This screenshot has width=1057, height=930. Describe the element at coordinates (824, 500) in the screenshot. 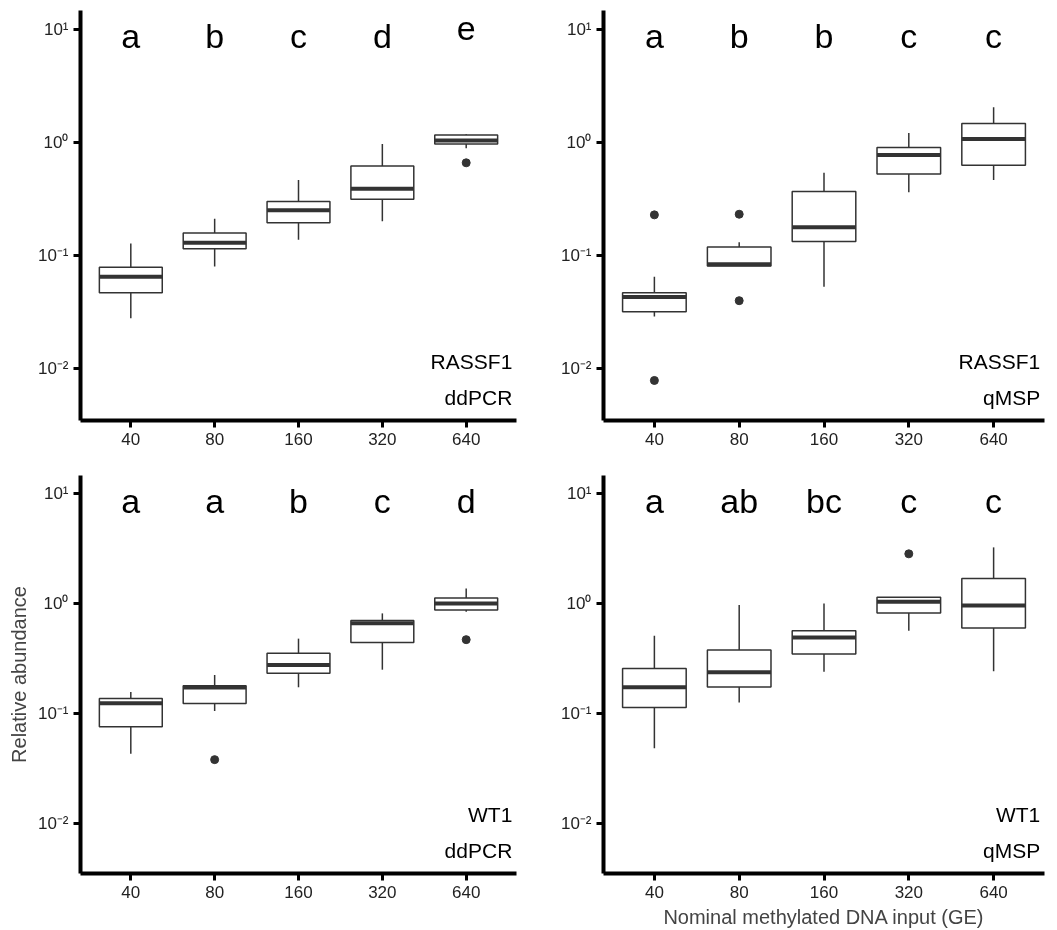

I see `annotation: bc` at that location.